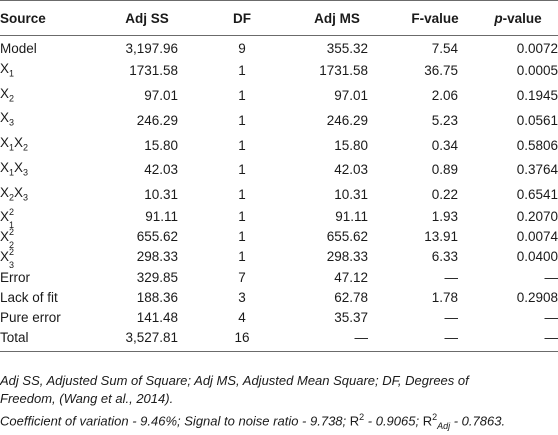  I want to click on cell-source: X1X3, so click(46, 170).